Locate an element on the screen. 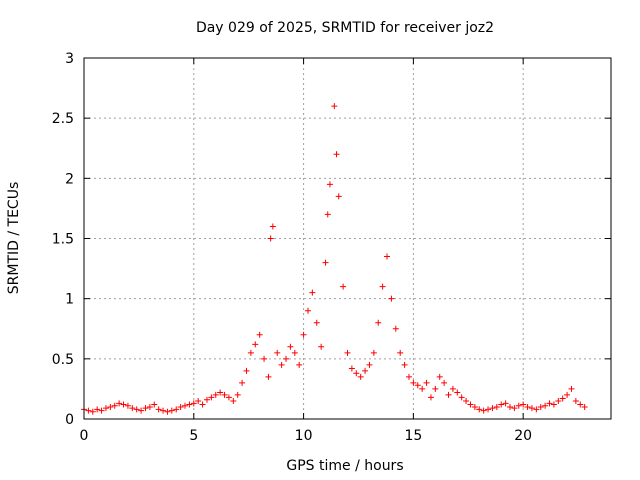 The image size is (640, 480). y-tick-label: 1.5 is located at coordinates (63, 240).